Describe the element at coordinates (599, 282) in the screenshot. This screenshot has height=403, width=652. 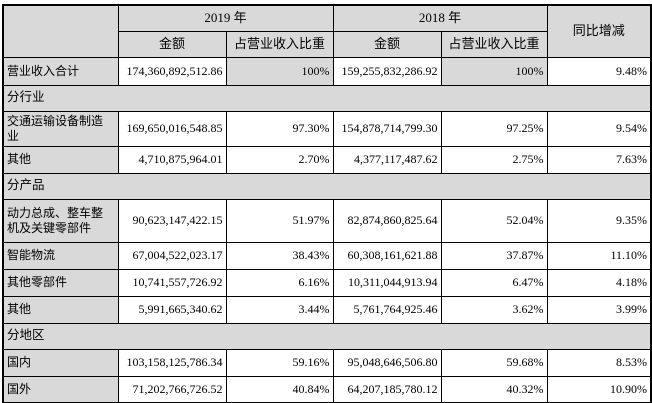
I see `yoy-cell: 4.18%` at that location.